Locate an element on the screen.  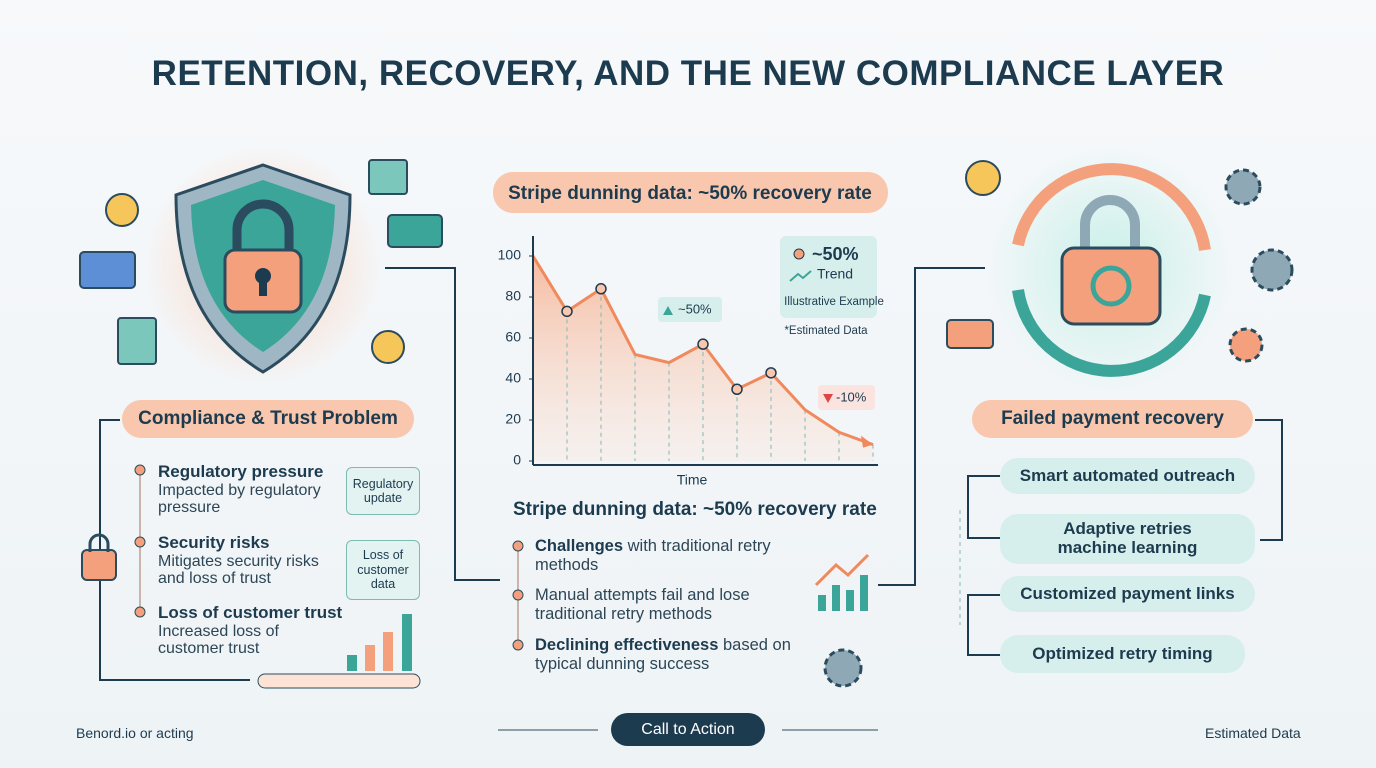
y-tick-label: 40 is located at coordinates (513, 378).